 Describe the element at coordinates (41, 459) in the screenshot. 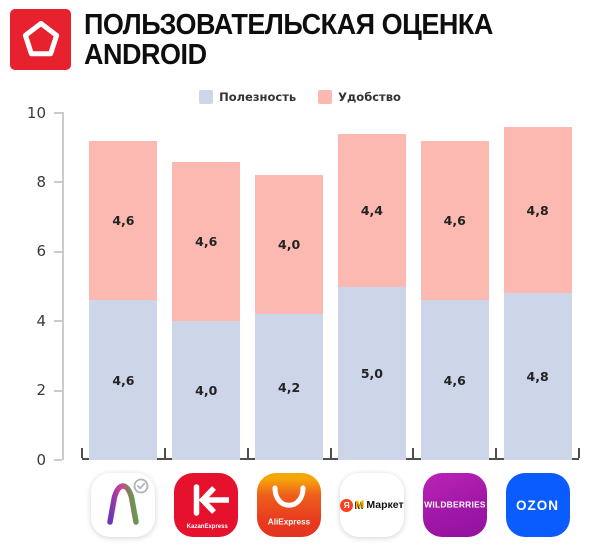

I see `y-axis-tick-label: 0` at that location.